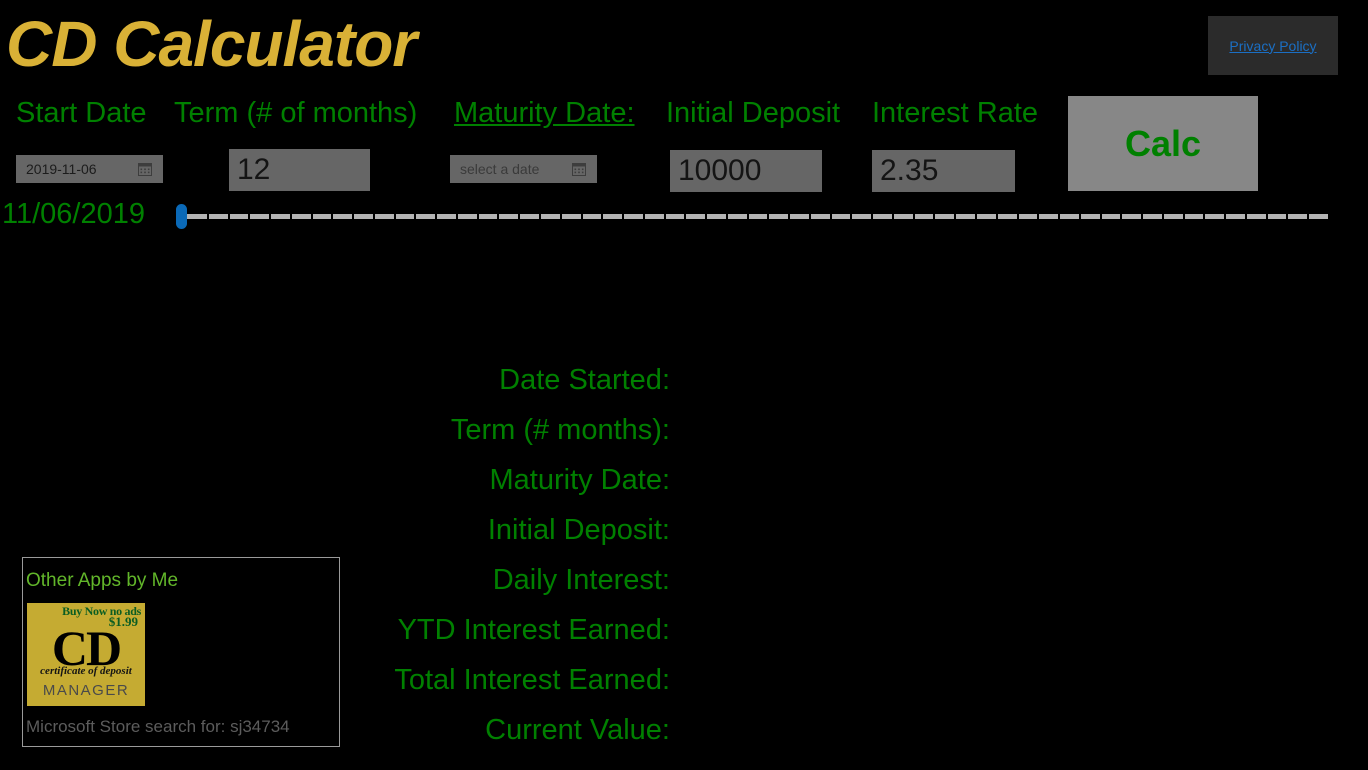  What do you see at coordinates (86, 648) in the screenshot?
I see `cd-initials: CD` at bounding box center [86, 648].